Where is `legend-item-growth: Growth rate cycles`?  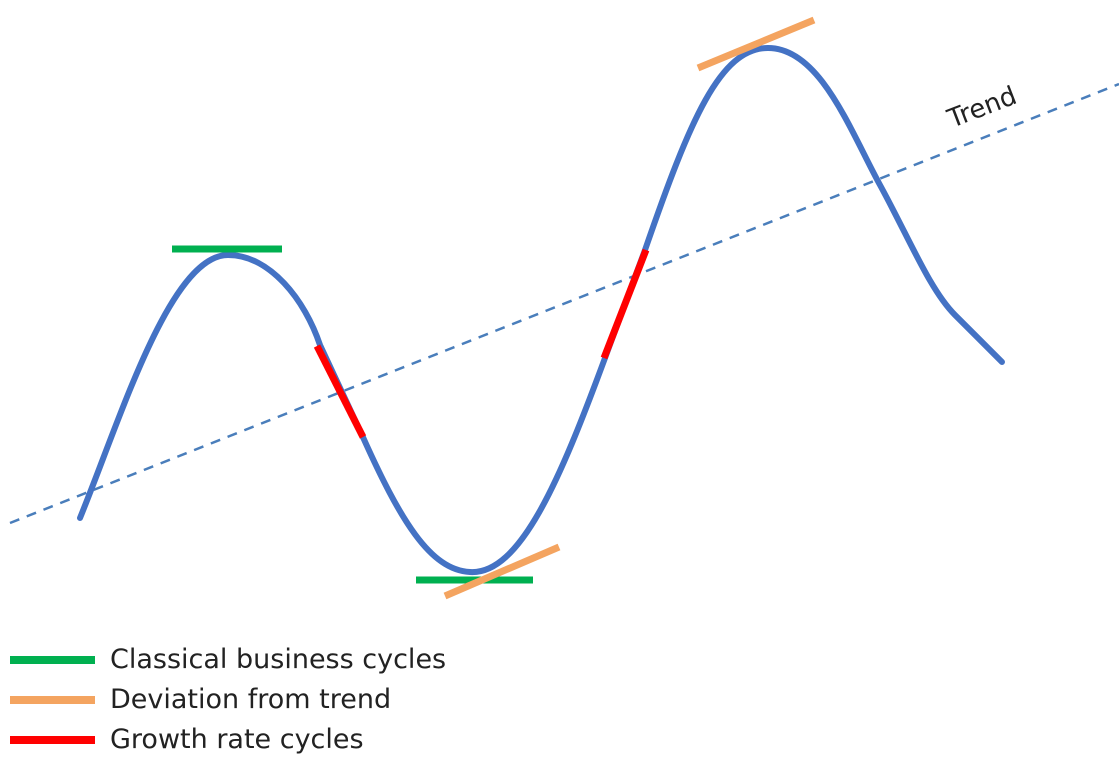
legend-item-growth: Growth rate cycles is located at coordinates (228, 740).